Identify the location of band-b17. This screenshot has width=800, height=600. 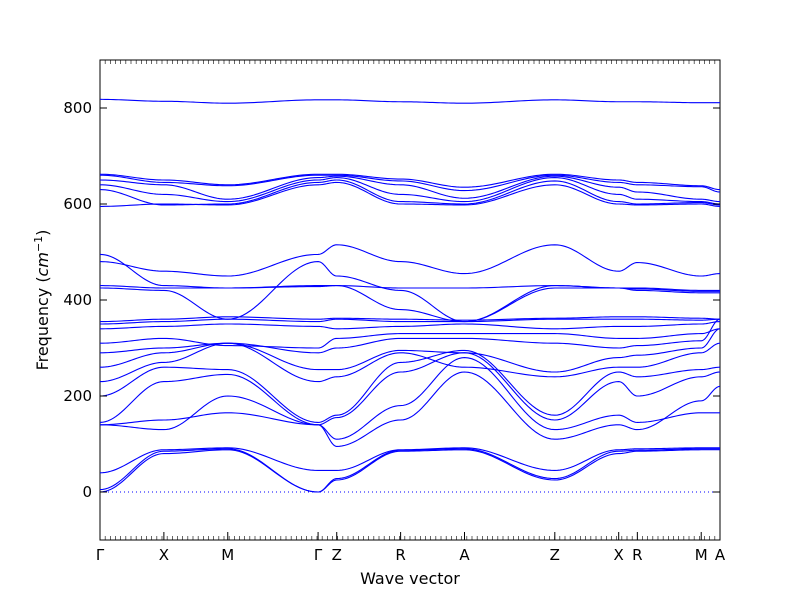
(410, 260).